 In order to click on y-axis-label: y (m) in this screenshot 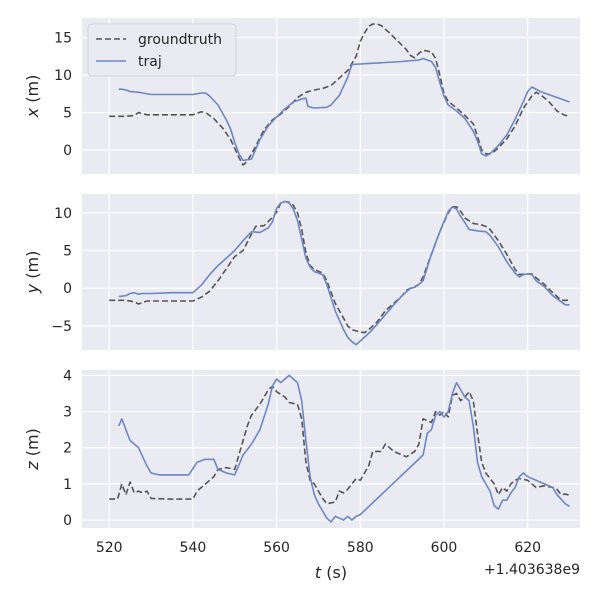, I will do `click(32, 273)`.